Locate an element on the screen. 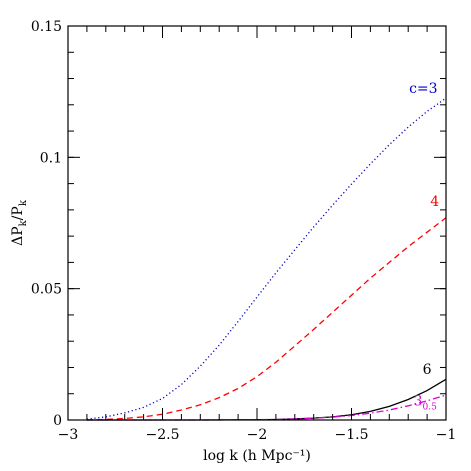 The image size is (471, 471). x-tick-label: −2.5 is located at coordinates (163, 435).